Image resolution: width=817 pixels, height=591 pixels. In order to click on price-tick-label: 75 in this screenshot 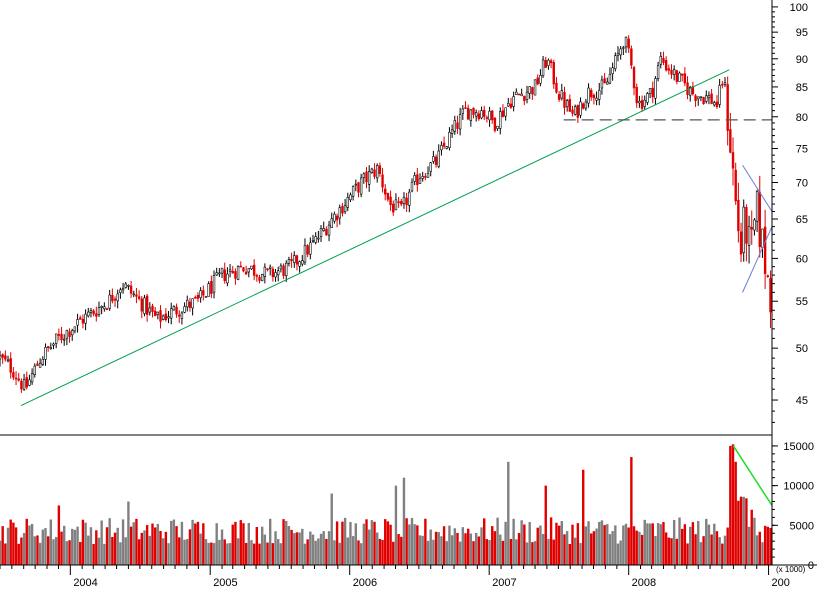, I will do `click(802, 150)`.